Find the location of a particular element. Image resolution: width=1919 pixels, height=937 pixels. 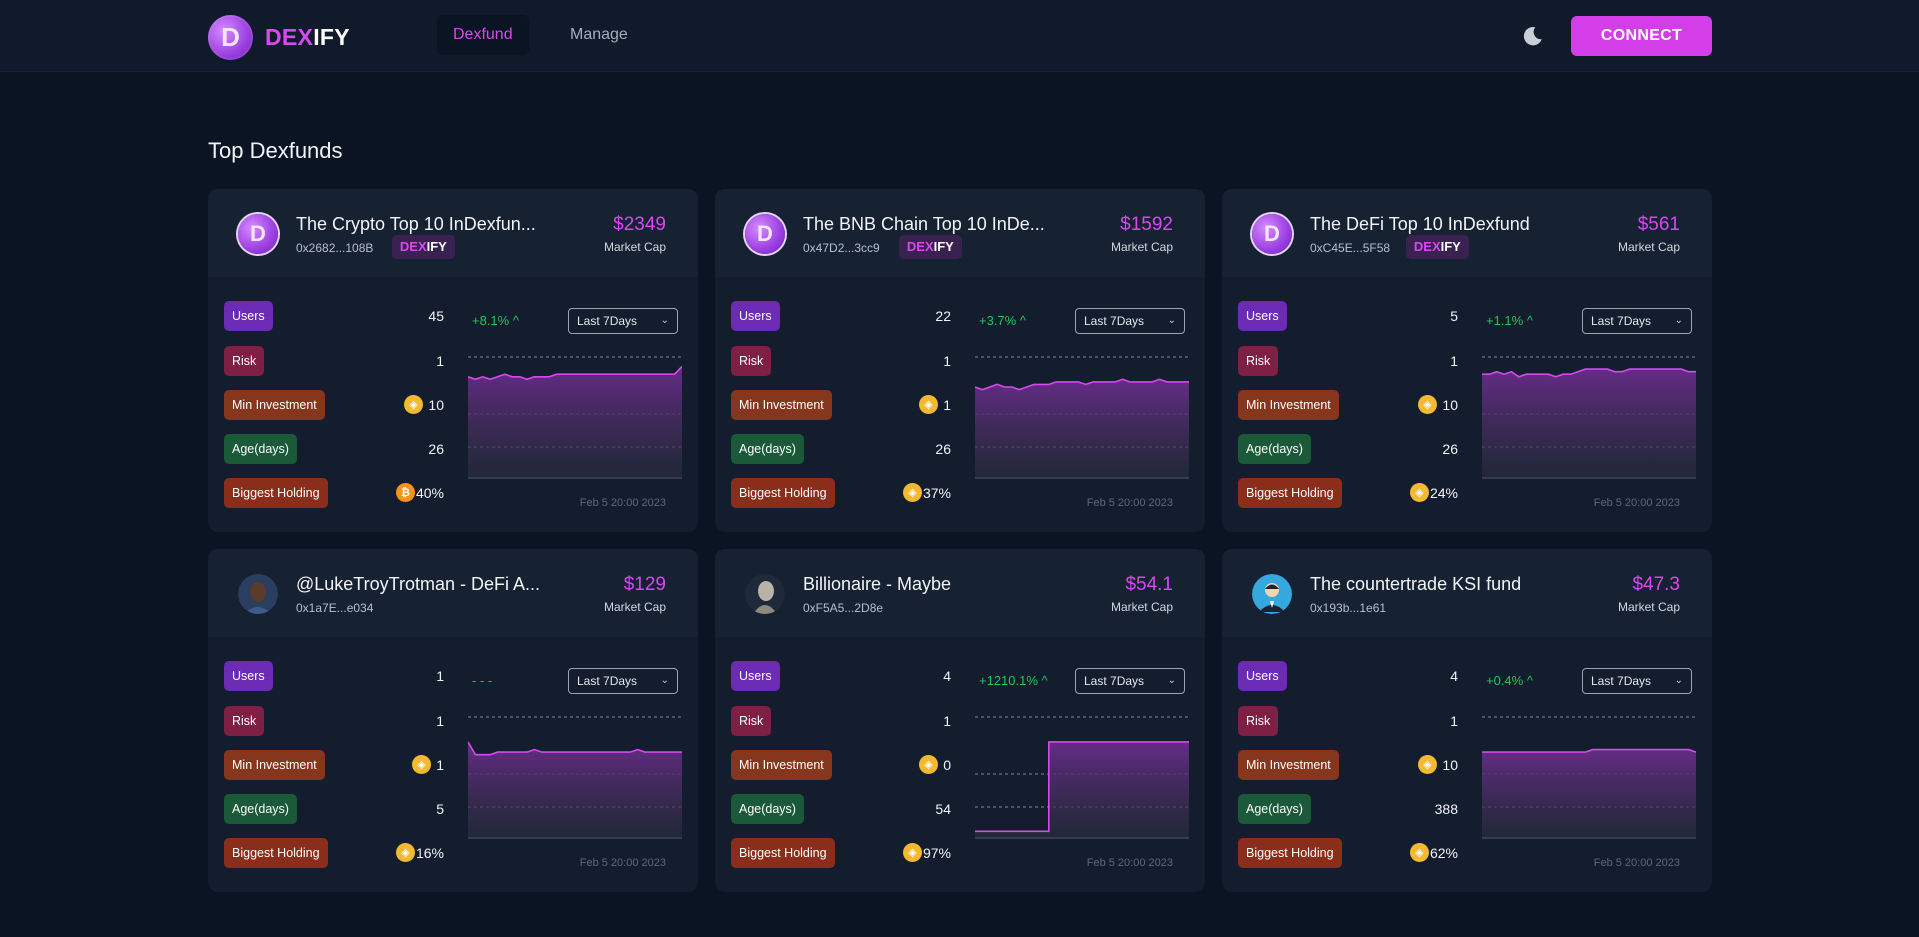

connect-button: CONNECT is located at coordinates (1641, 36).